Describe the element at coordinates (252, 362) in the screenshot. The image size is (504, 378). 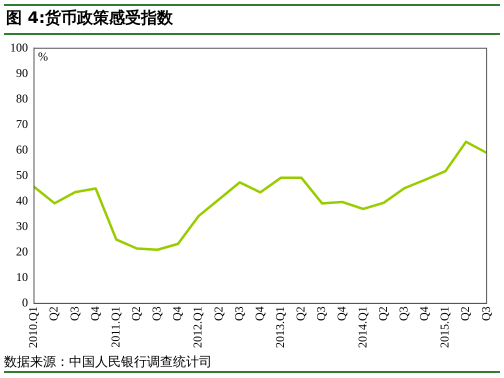
I see `source-note: 数据来源：中国人民银行调查统计司` at that location.